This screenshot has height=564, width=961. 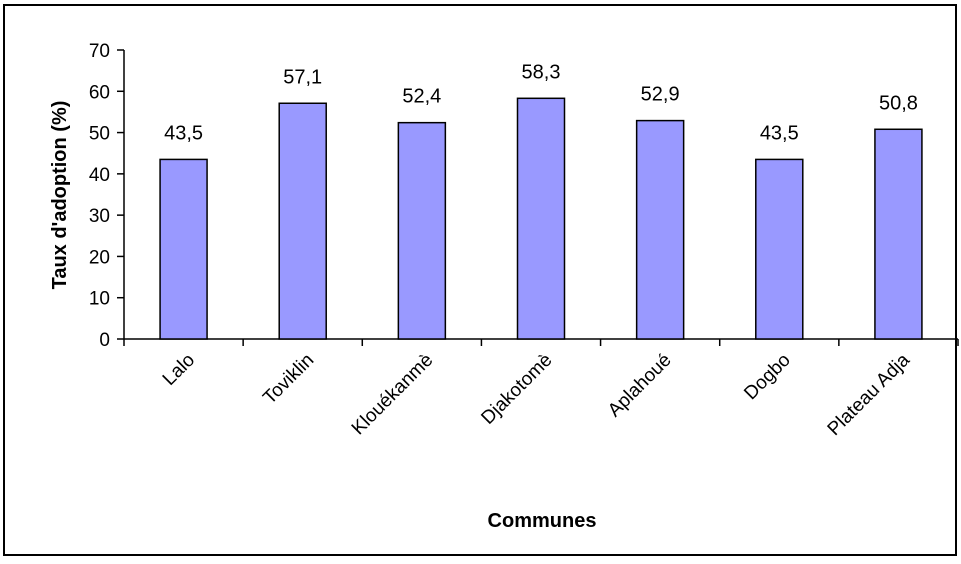 I want to click on data-label: 57,1, so click(x=302, y=77).